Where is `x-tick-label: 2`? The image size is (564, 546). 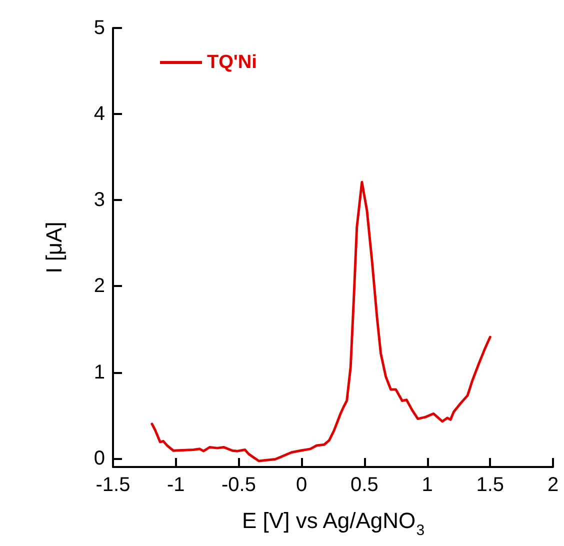
x-tick-label: 2 is located at coordinates (553, 485).